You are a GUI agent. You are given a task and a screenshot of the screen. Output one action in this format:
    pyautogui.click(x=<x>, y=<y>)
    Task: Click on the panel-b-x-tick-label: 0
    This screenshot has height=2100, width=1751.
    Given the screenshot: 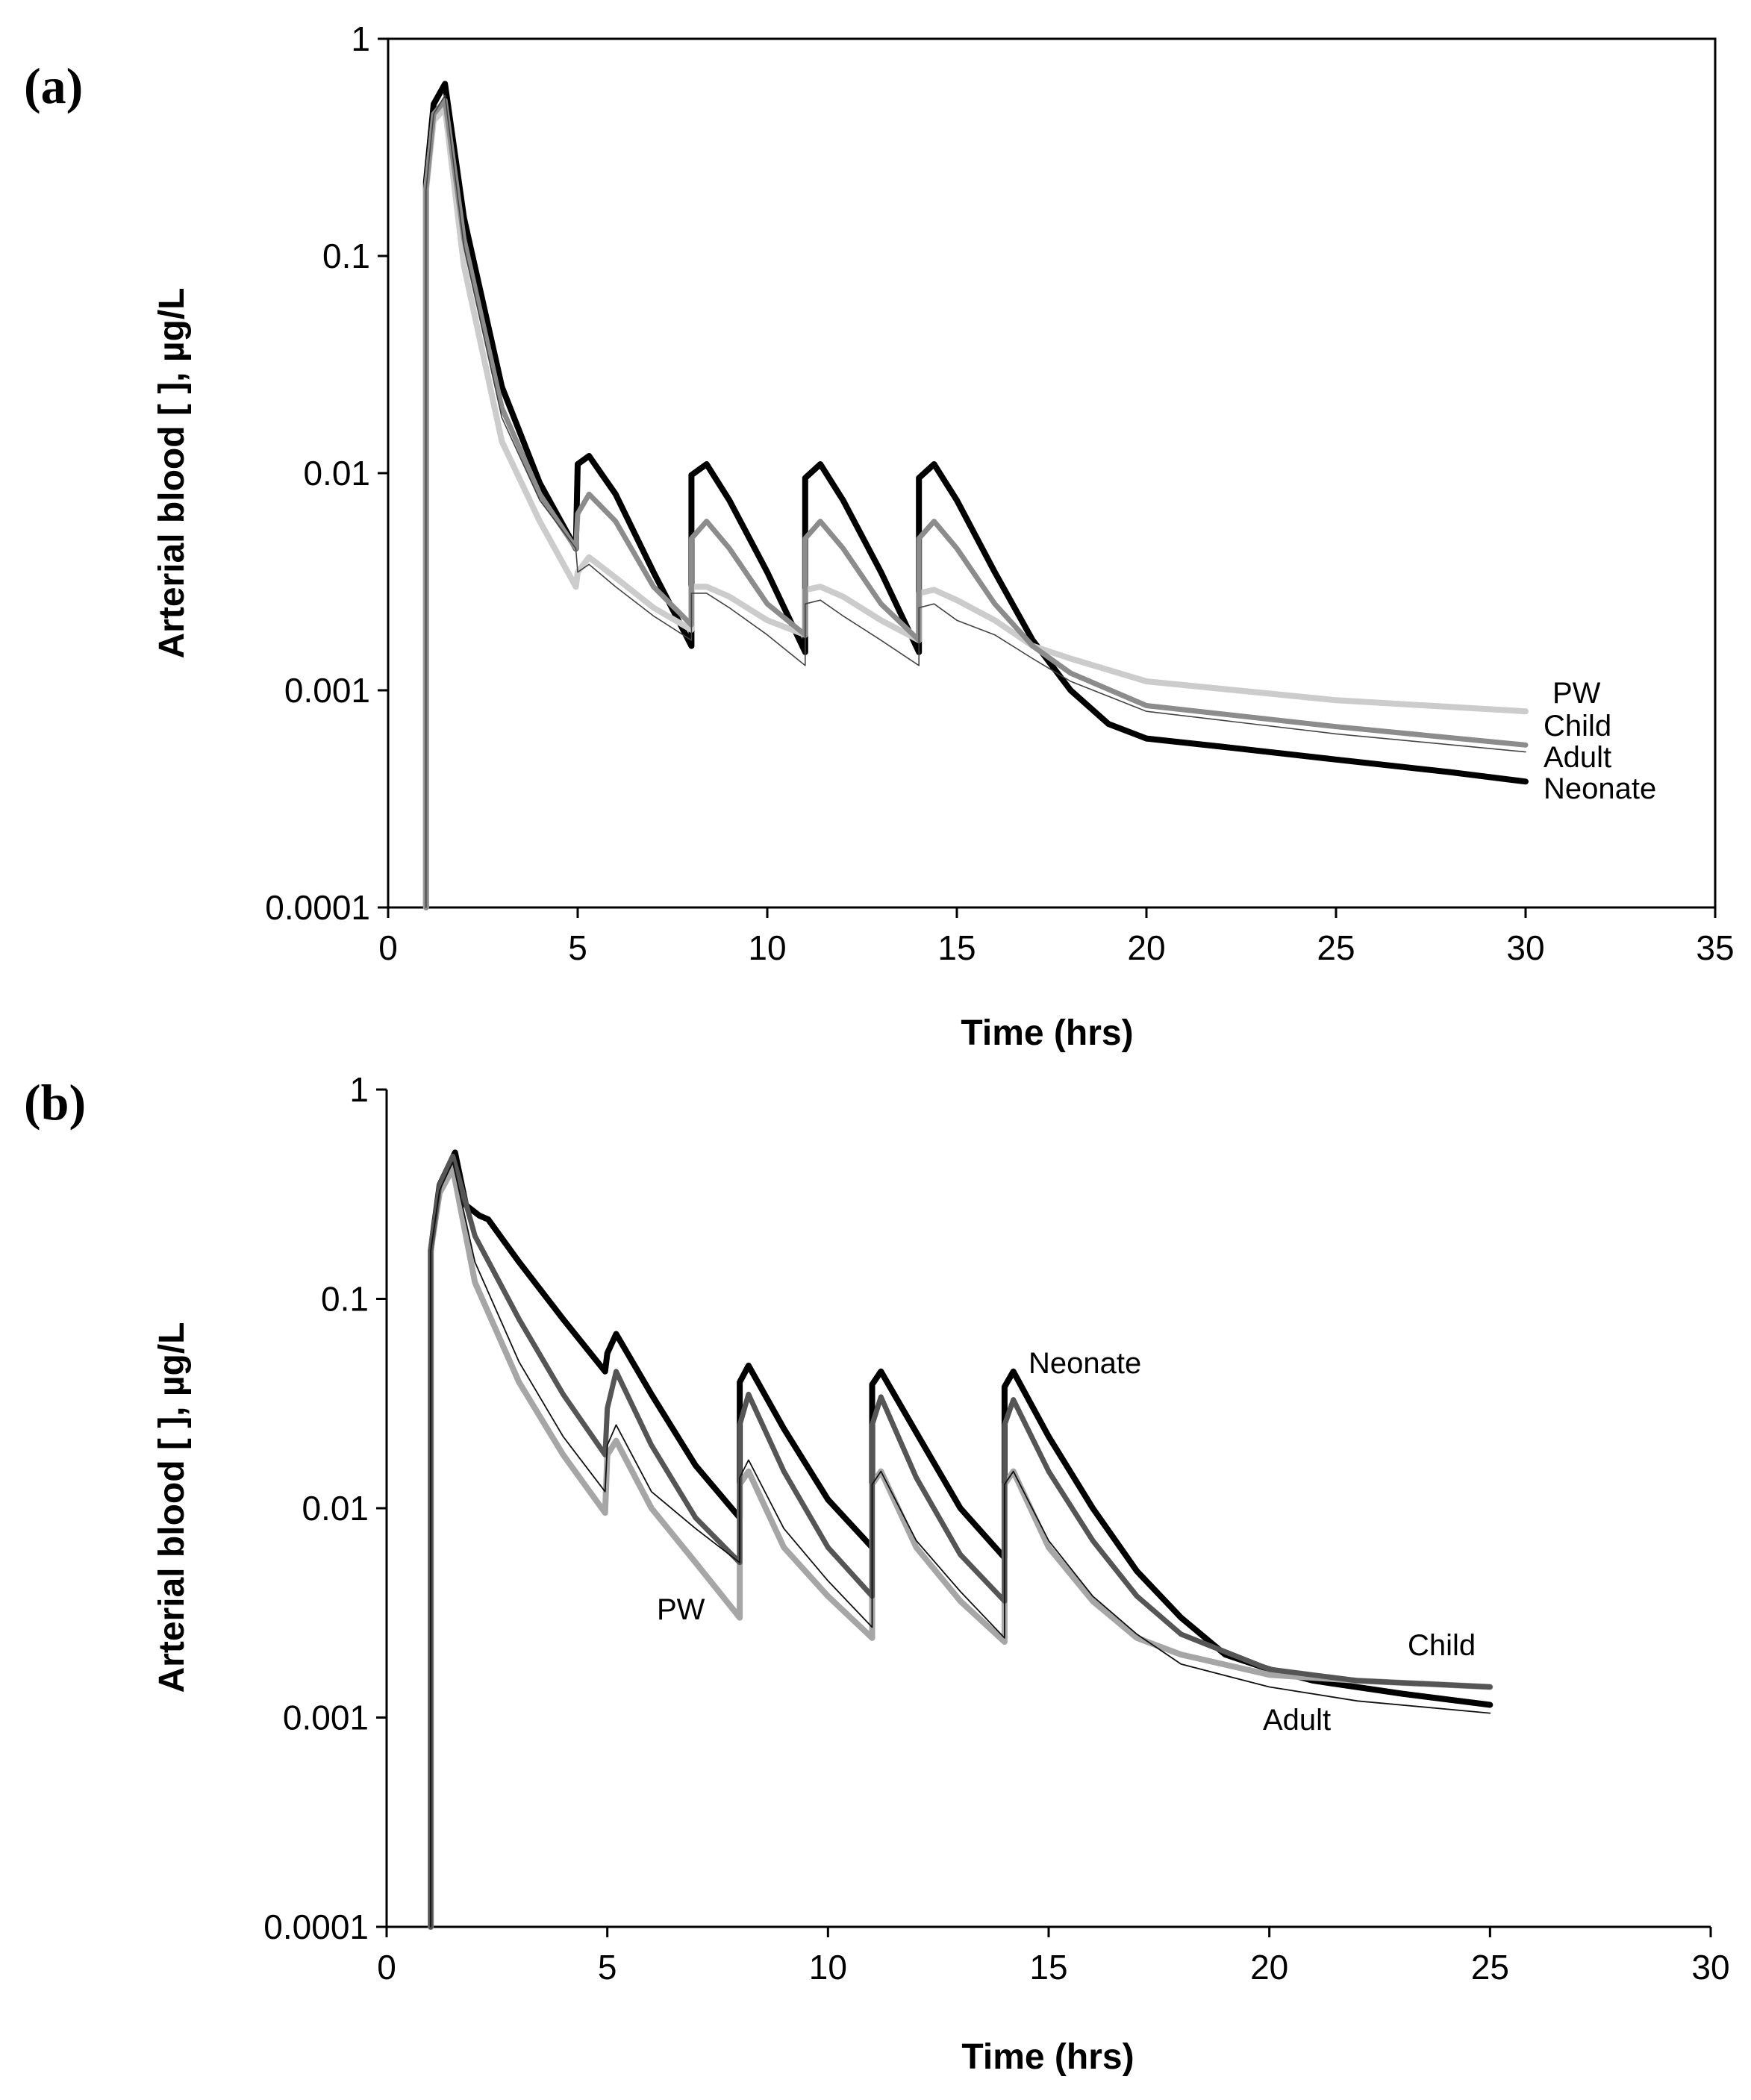 What is the action you would take?
    pyautogui.click(x=386, y=1968)
    